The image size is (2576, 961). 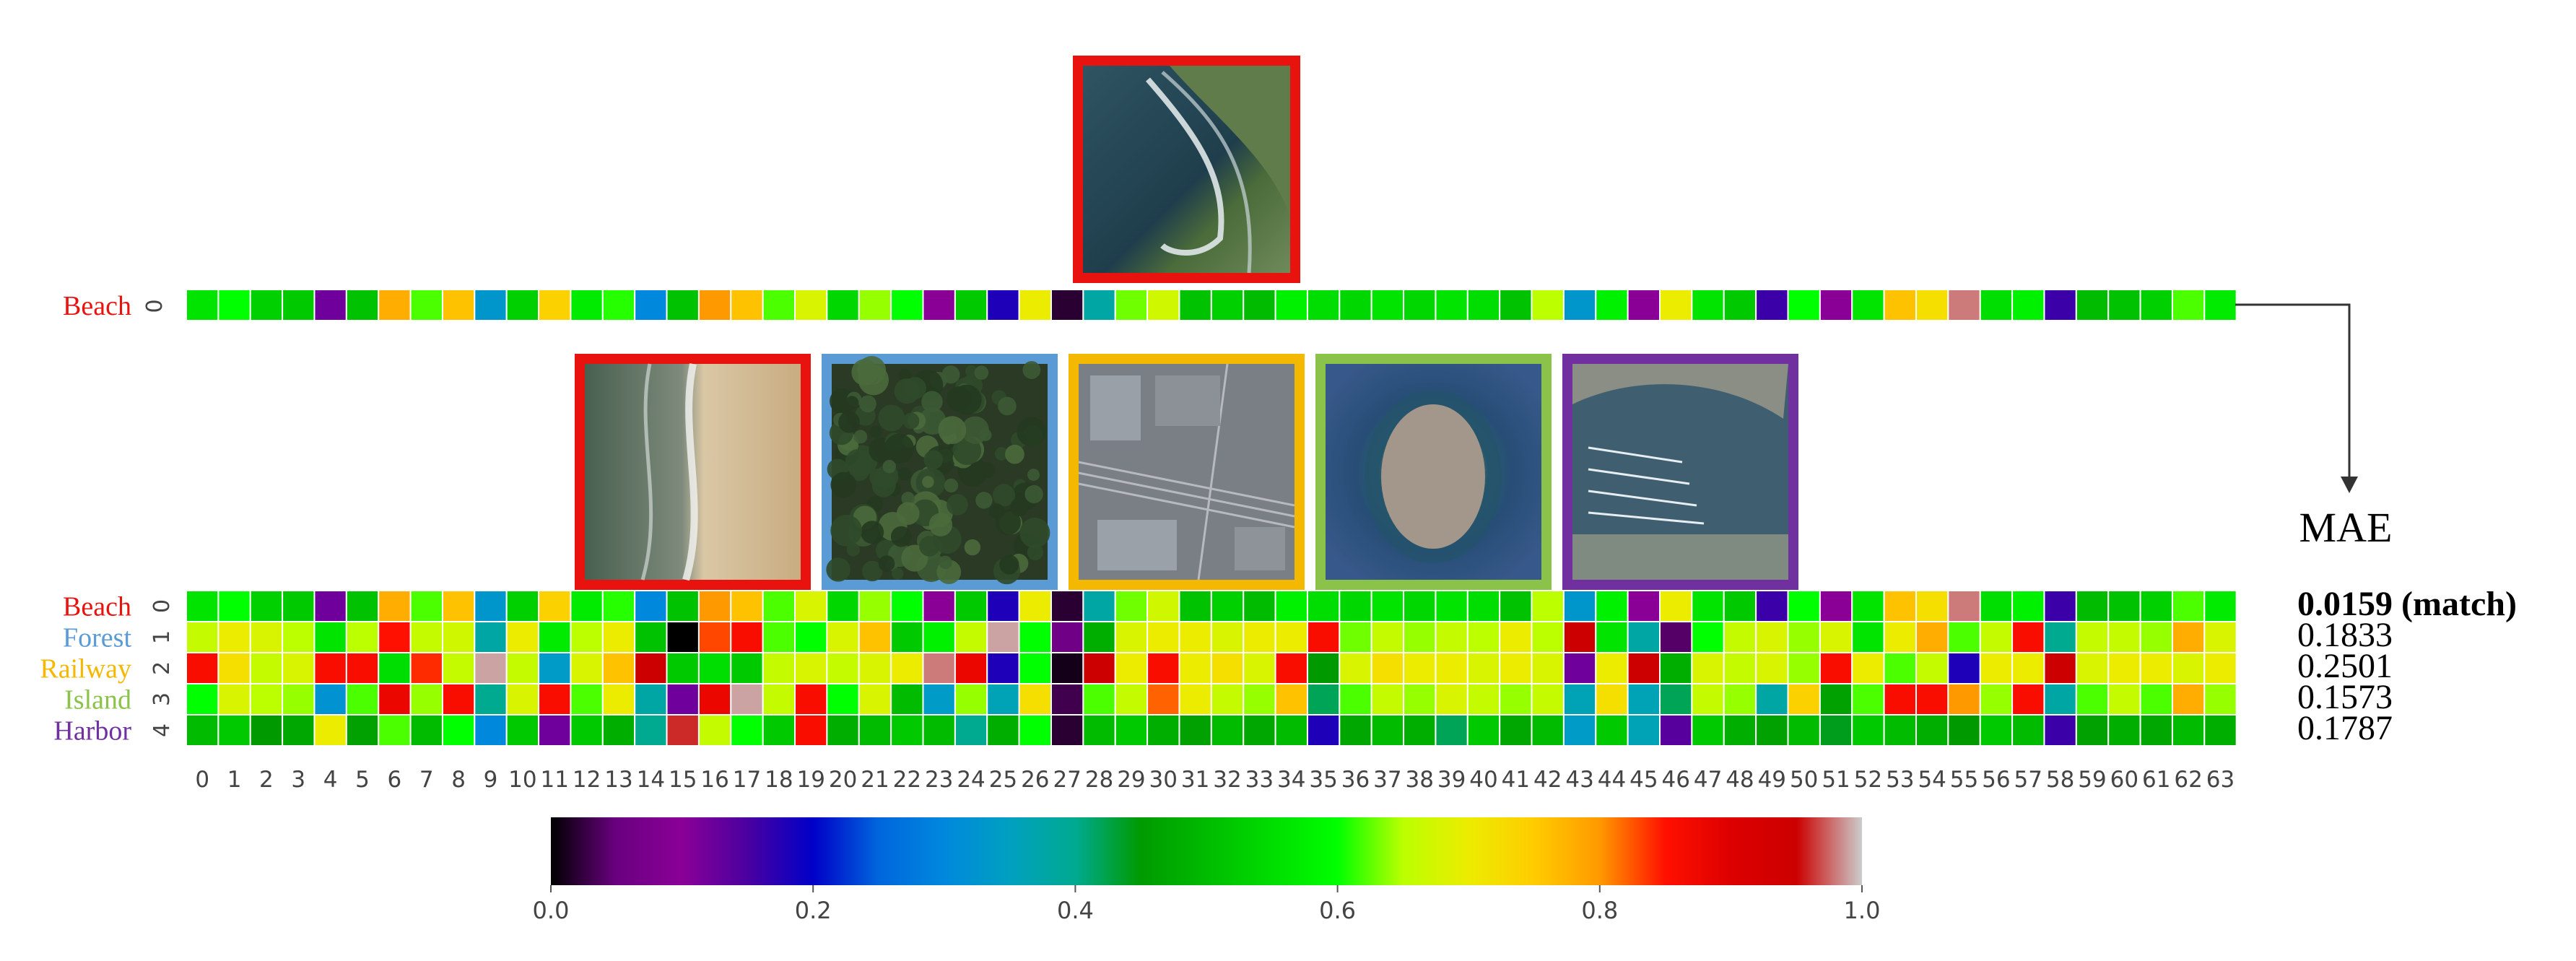 I want to click on query-row-index: 0, so click(x=154, y=306).